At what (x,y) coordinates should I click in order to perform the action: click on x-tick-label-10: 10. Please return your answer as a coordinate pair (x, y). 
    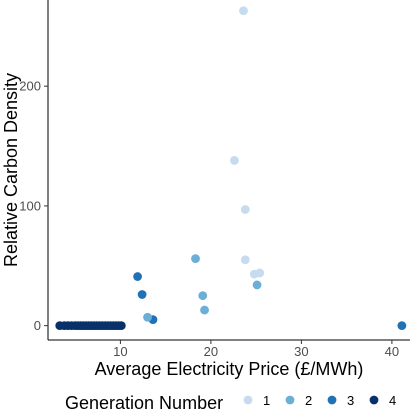
    Looking at the image, I should click on (120, 351).